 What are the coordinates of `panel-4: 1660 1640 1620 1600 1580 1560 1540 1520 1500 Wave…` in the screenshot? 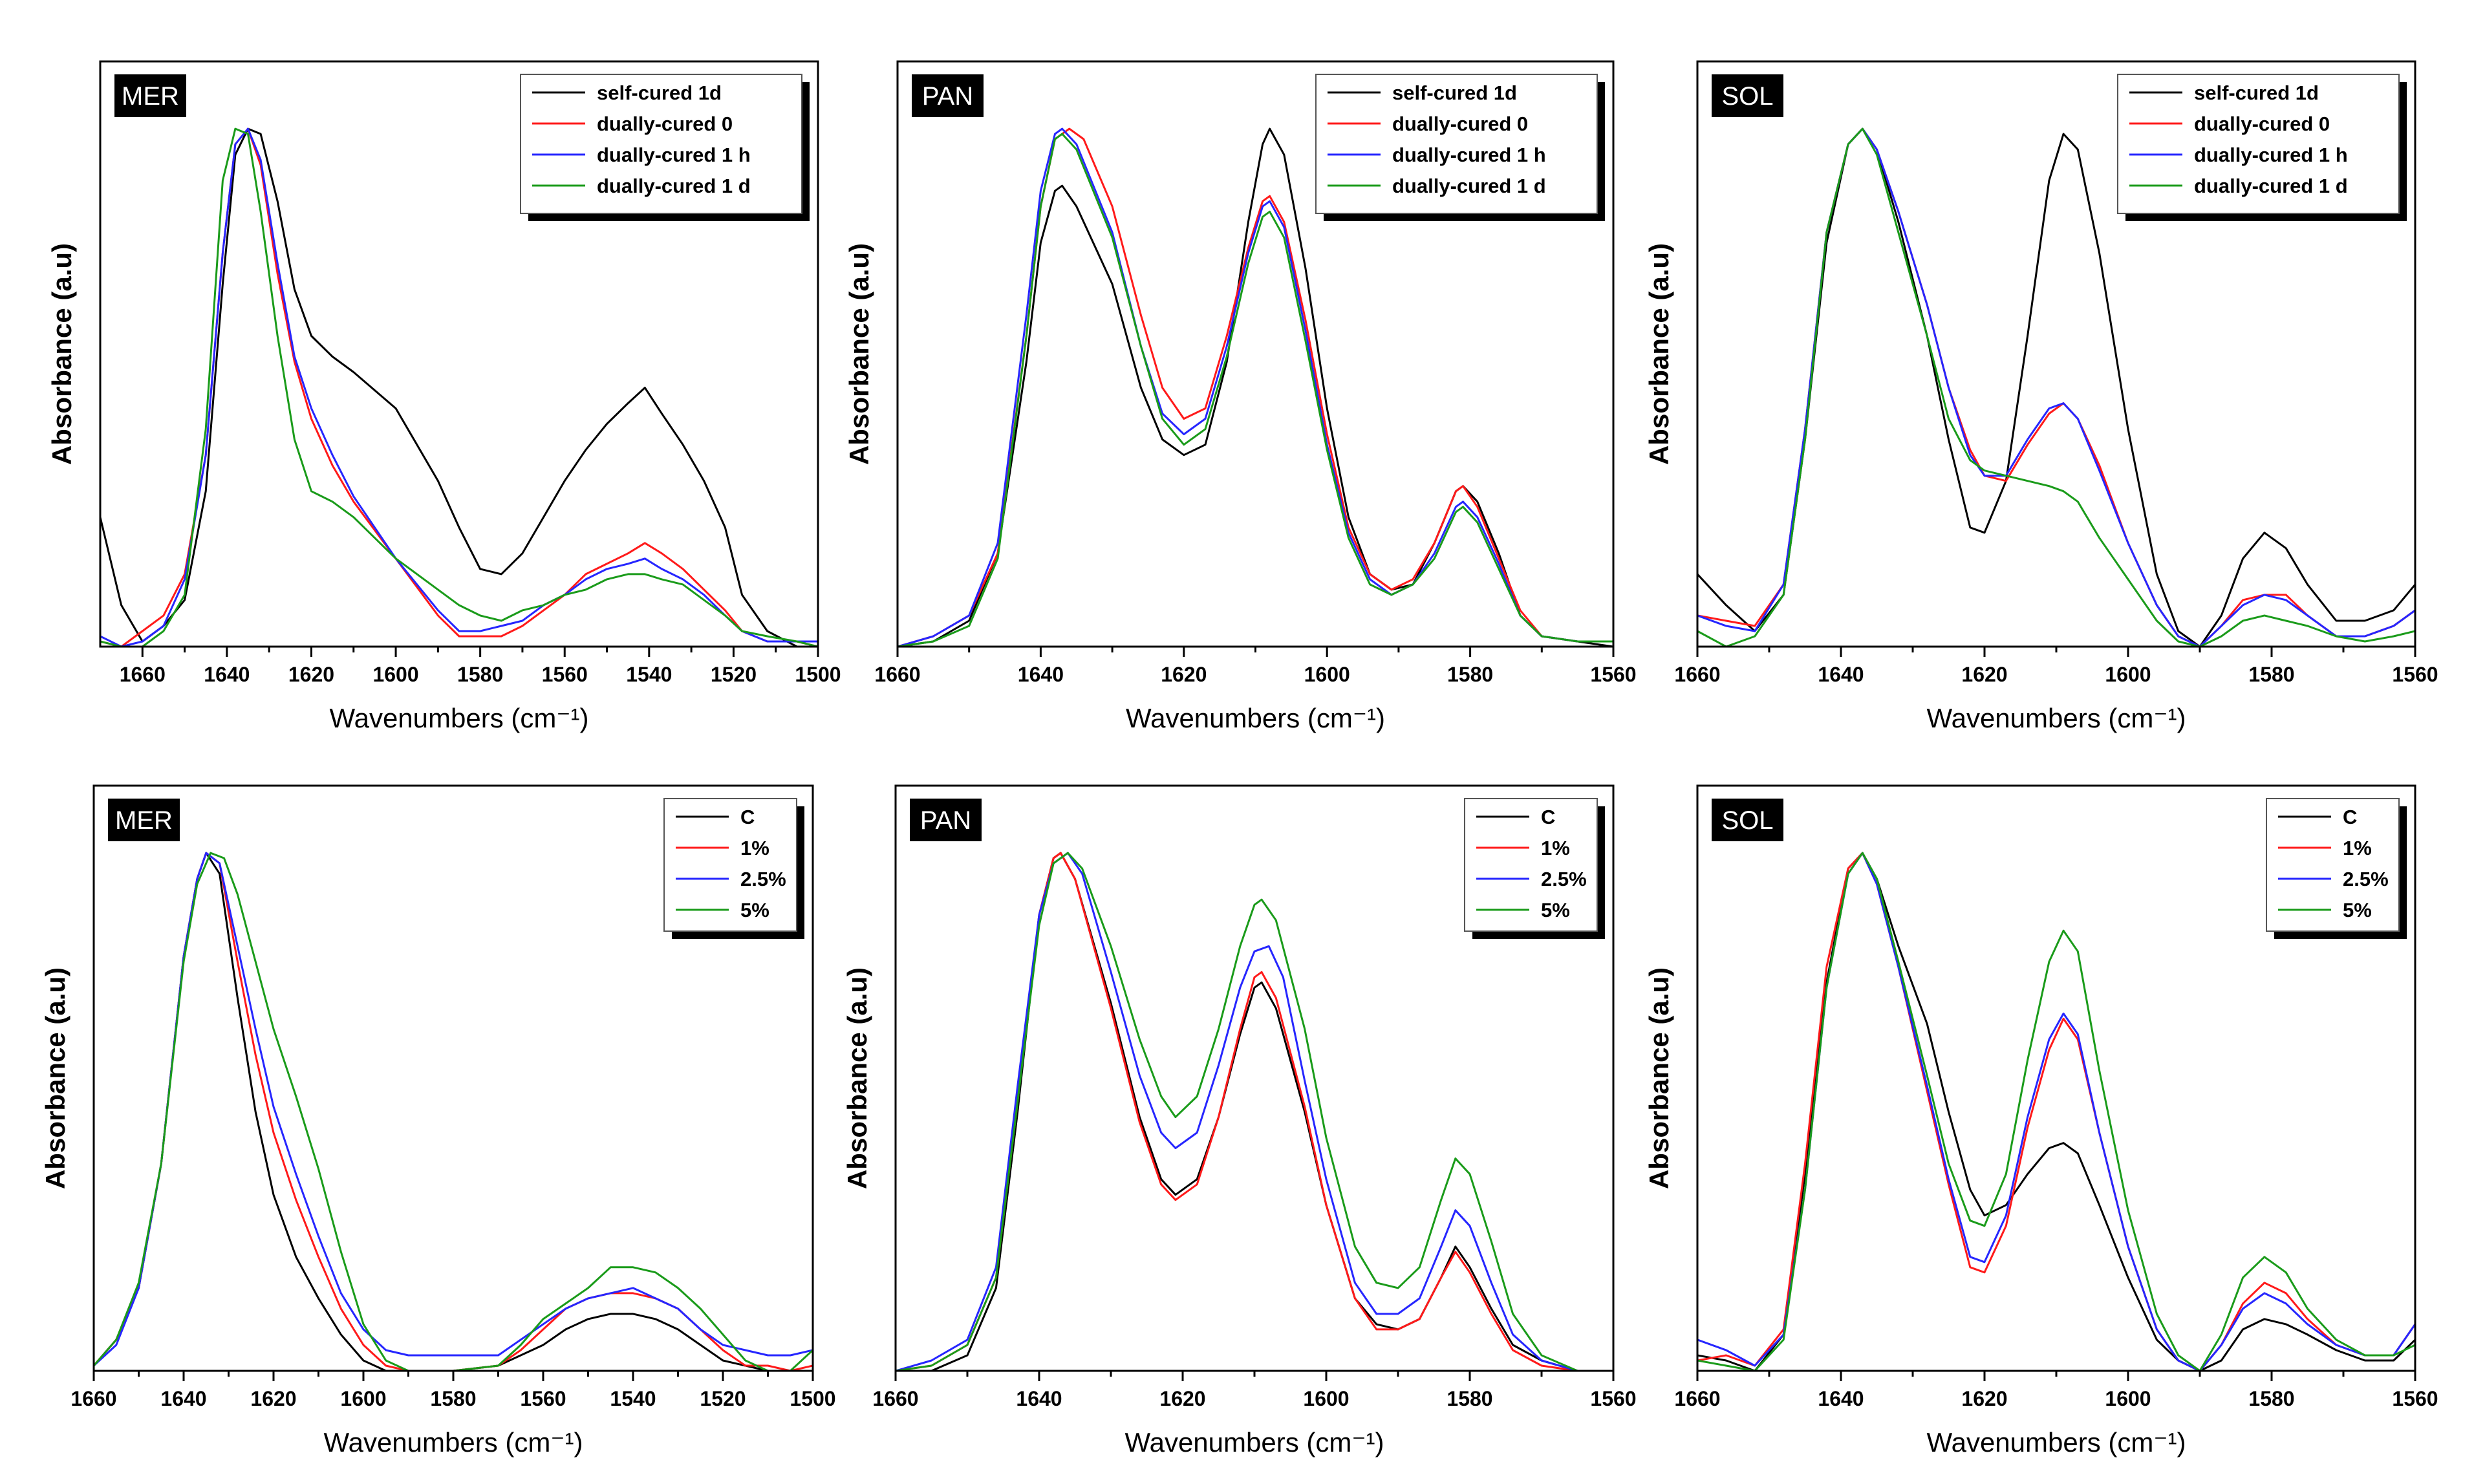 It's located at (438, 1120).